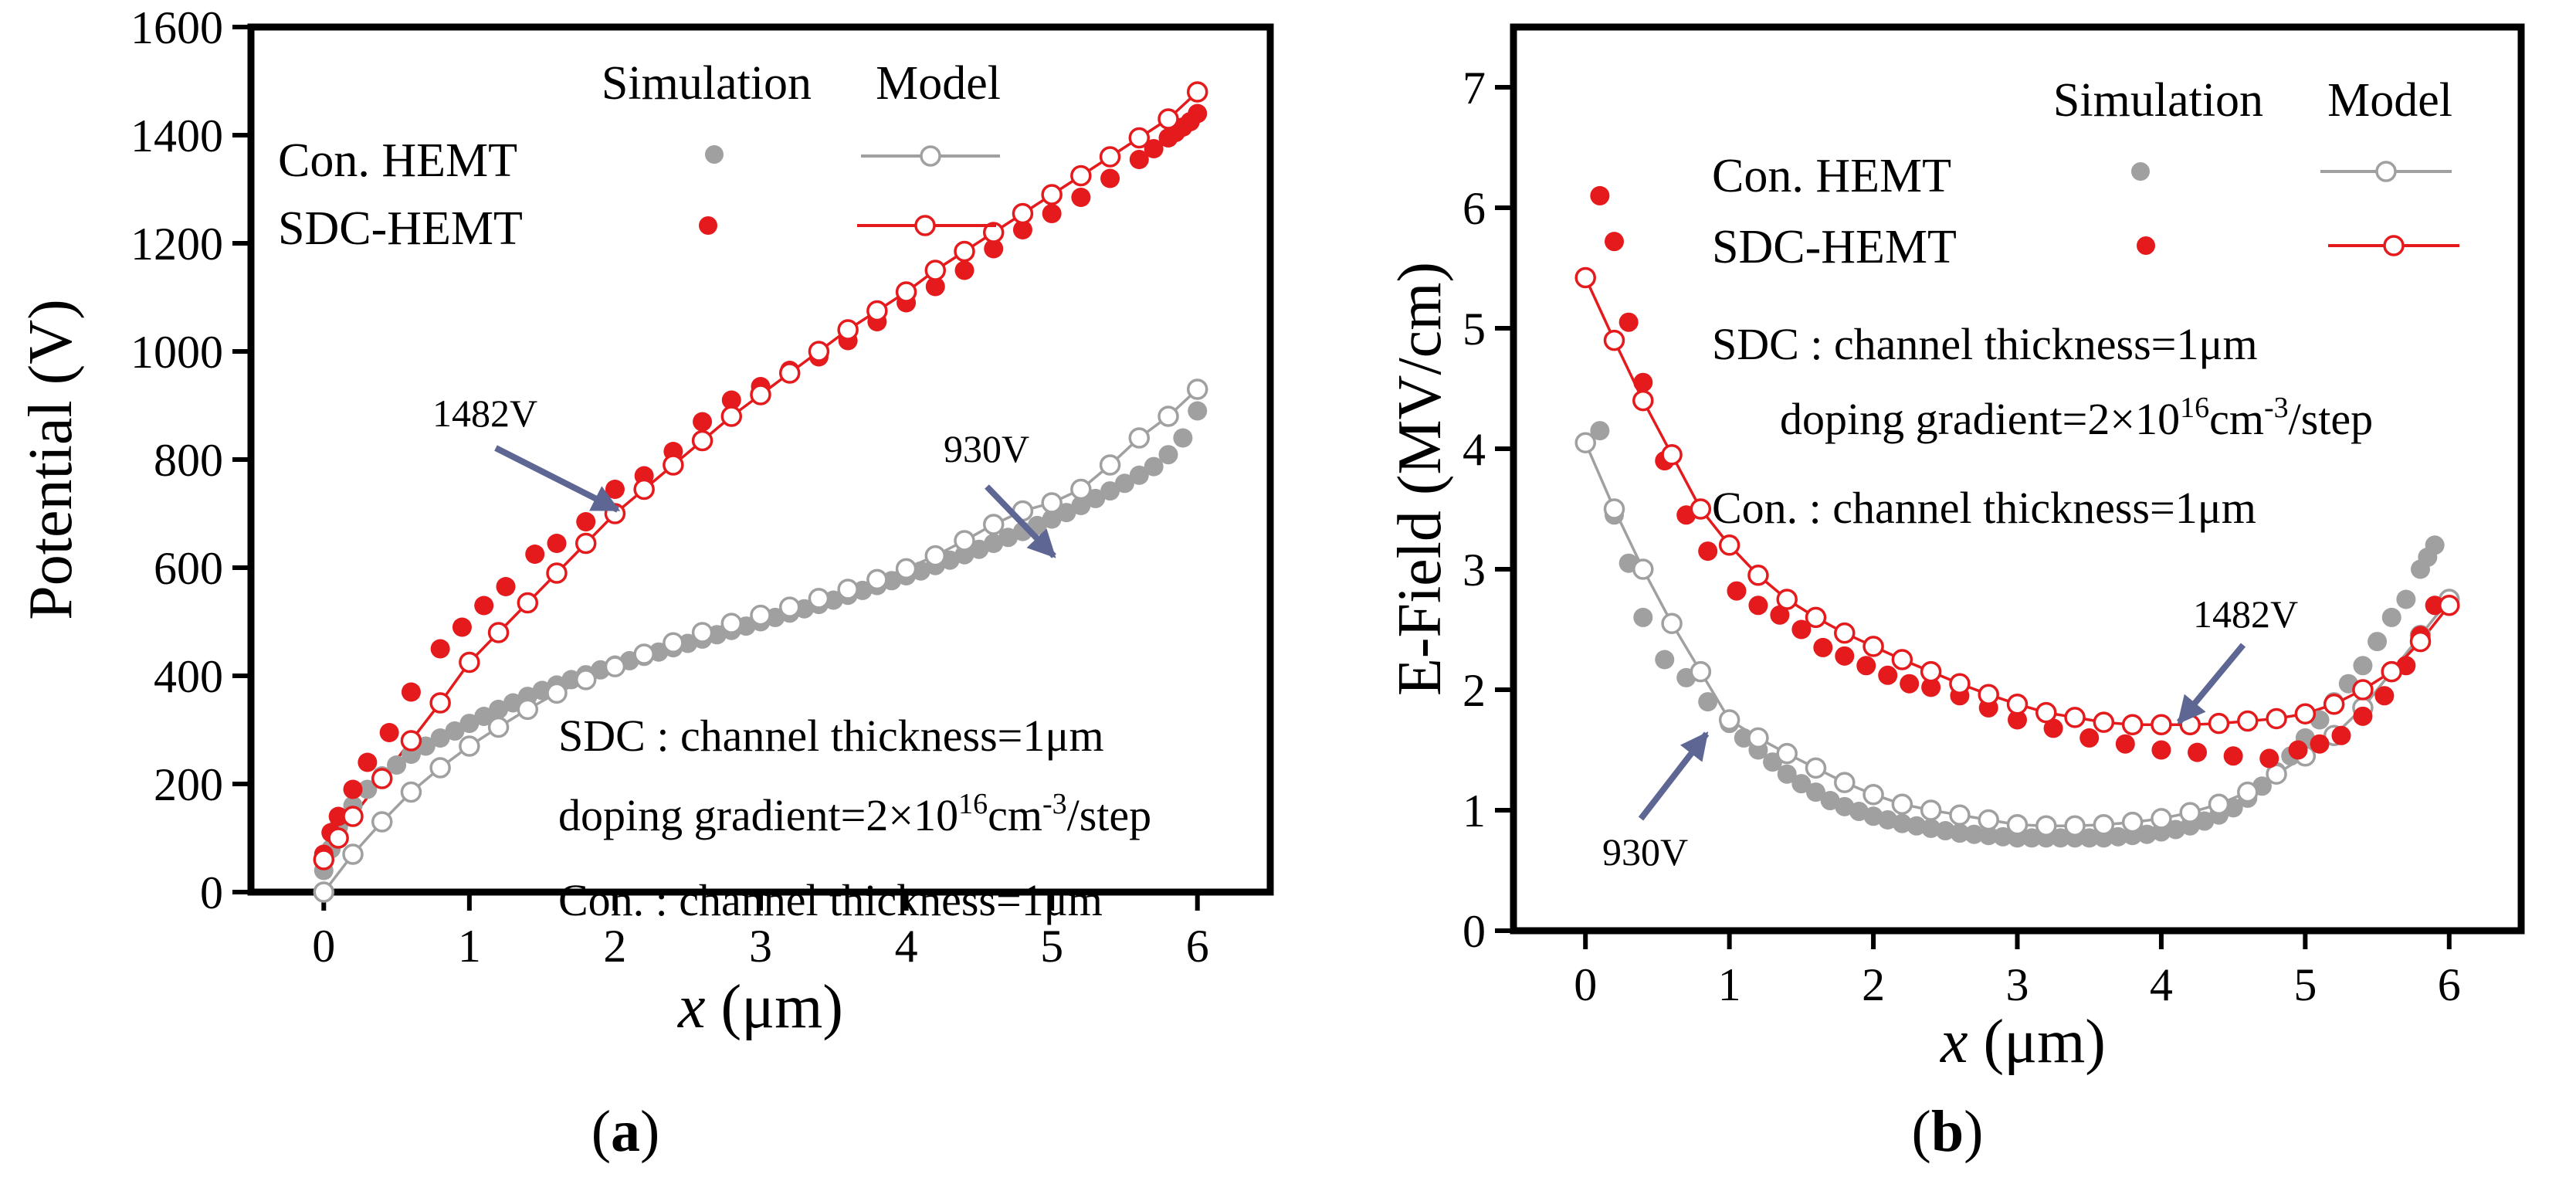 Image resolution: width=2576 pixels, height=1191 pixels. I want to click on y-axis-label: Potential (V), so click(51, 459).